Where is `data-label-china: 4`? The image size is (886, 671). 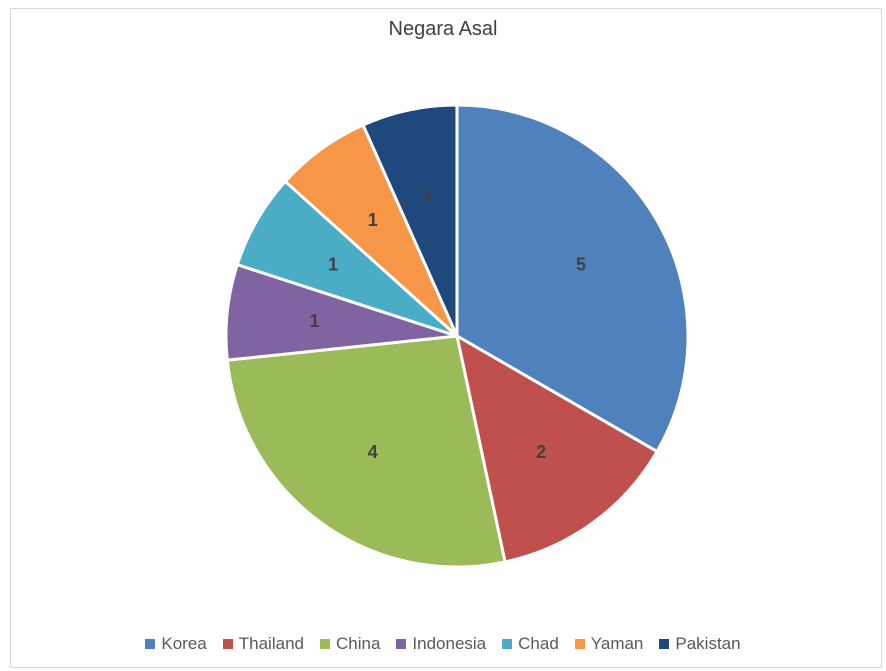 data-label-china: 4 is located at coordinates (373, 452).